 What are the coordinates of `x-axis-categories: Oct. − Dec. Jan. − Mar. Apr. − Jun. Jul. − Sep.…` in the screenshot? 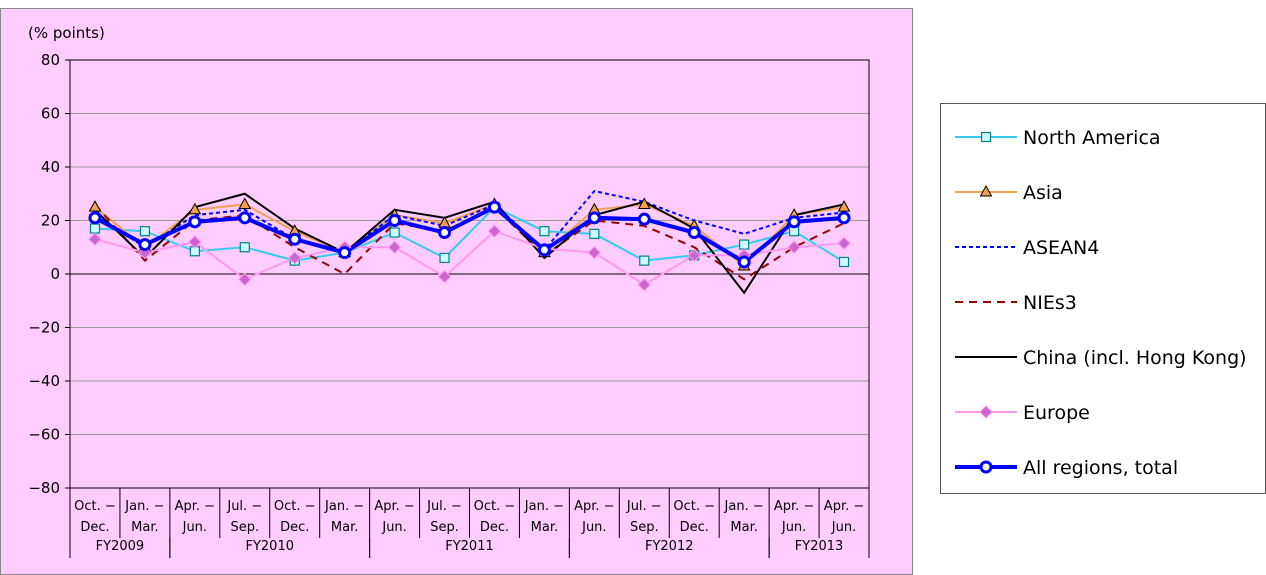 It's located at (469, 523).